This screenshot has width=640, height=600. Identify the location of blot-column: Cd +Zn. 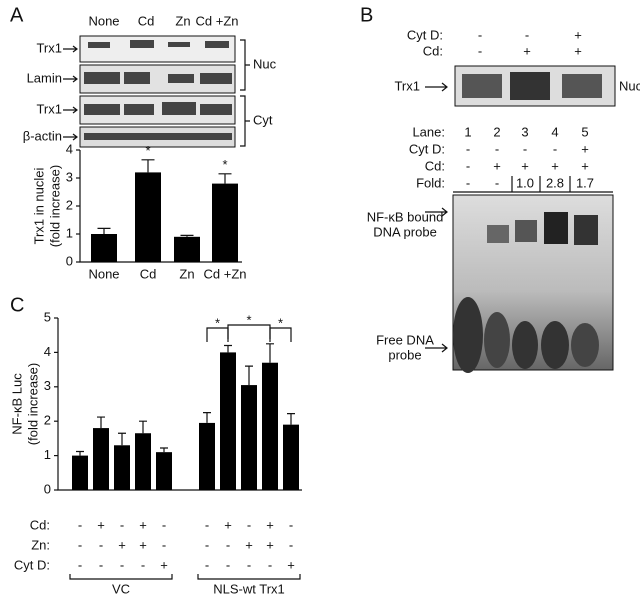
(217, 20).